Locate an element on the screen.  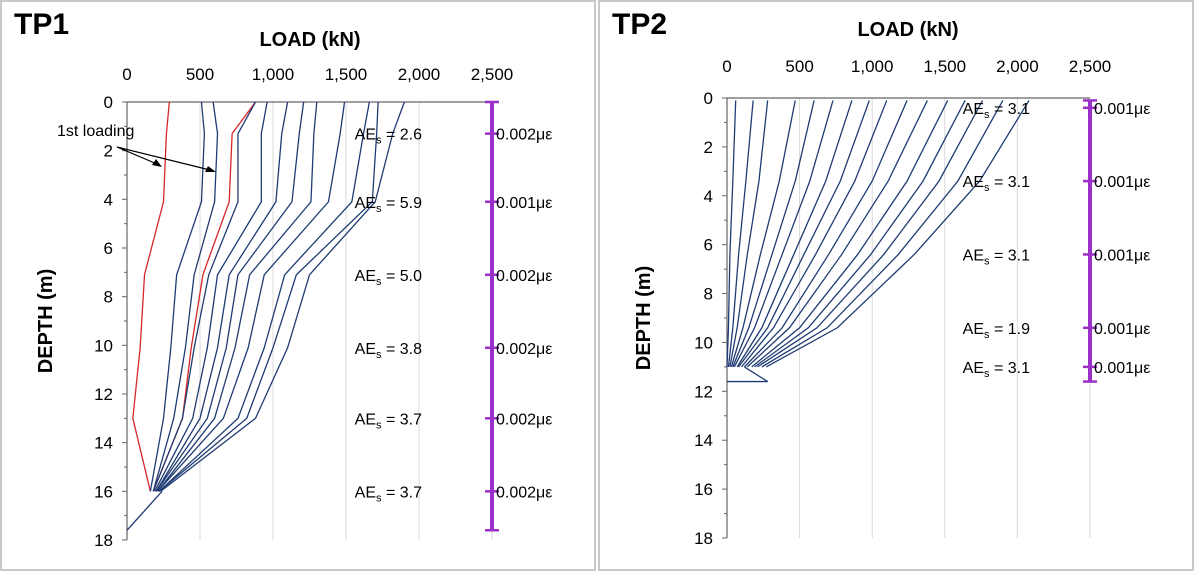
ae-label: AEs = 5.0 is located at coordinates (388, 278).